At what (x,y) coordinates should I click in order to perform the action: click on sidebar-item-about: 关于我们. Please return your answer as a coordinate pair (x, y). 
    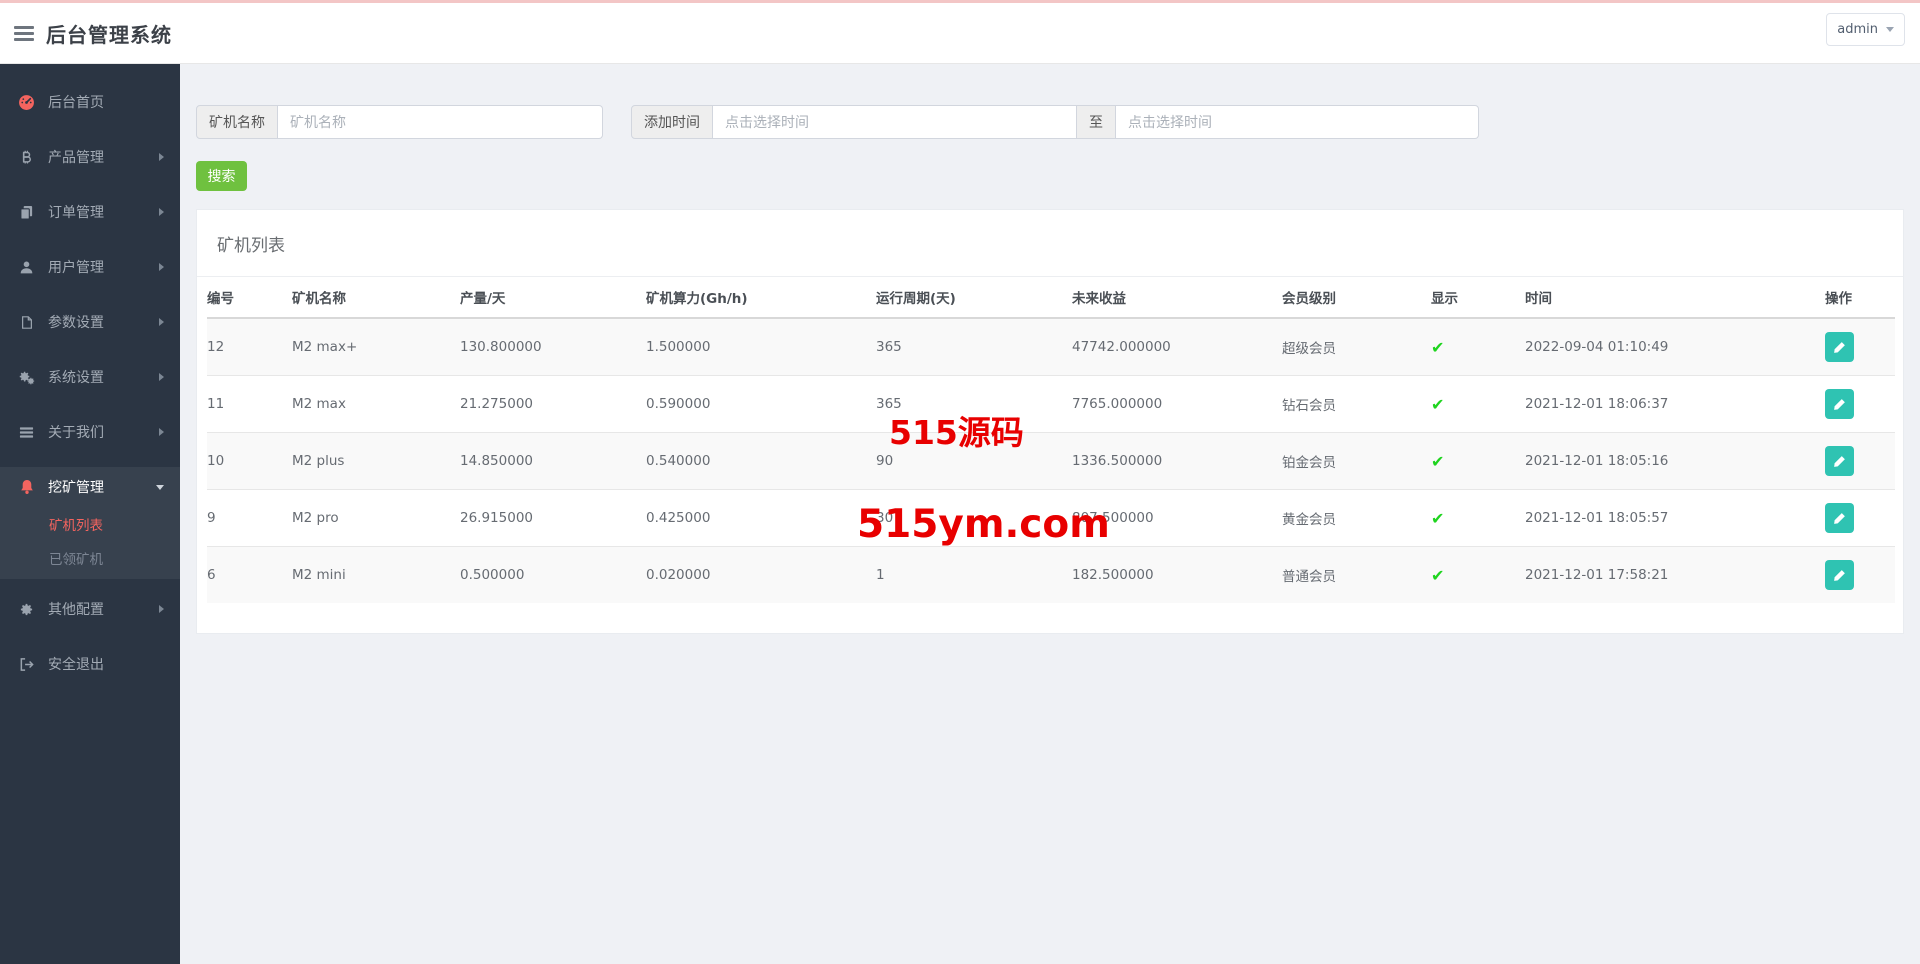
    Looking at the image, I should click on (90, 432).